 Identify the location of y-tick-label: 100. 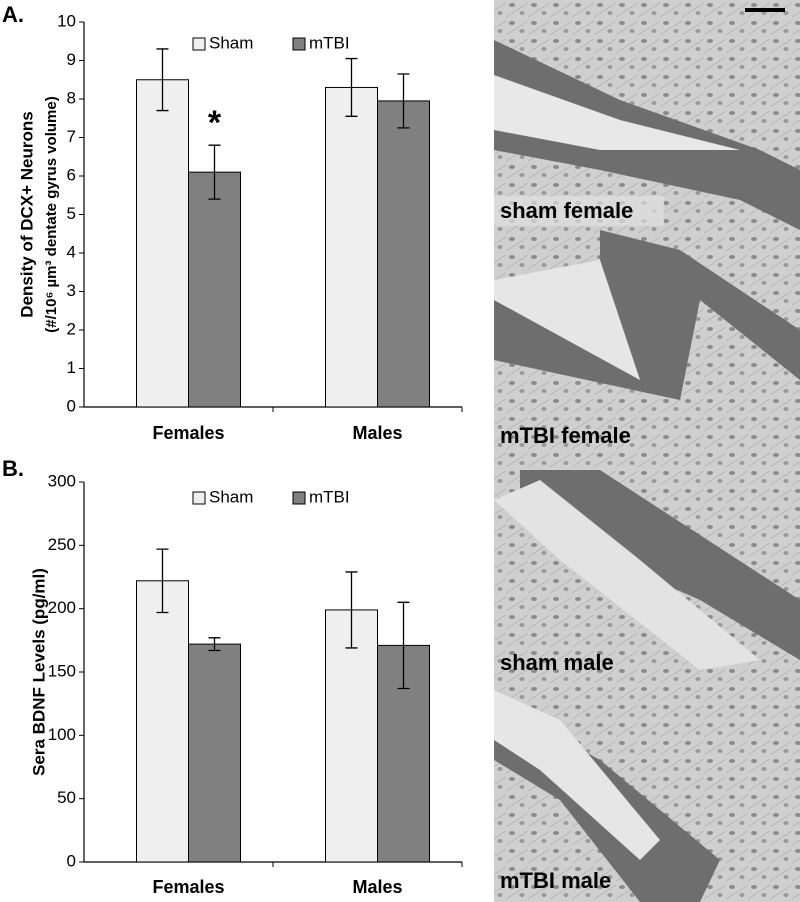
(62, 734).